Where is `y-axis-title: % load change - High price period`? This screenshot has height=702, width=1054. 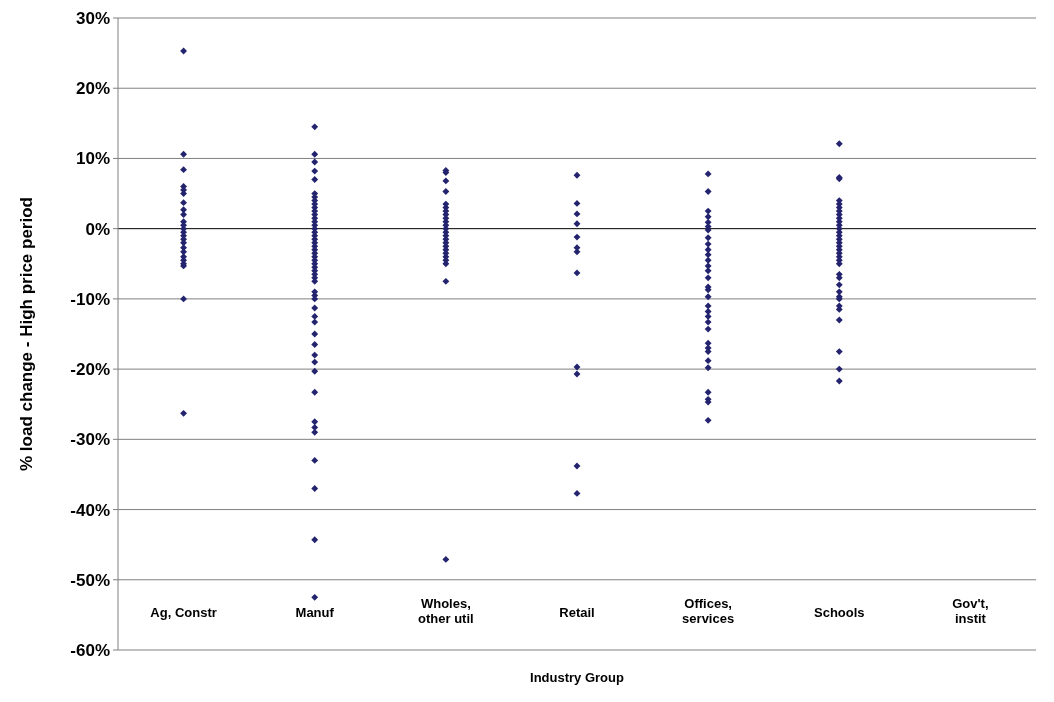
y-axis-title: % load change - High price period is located at coordinates (26, 334).